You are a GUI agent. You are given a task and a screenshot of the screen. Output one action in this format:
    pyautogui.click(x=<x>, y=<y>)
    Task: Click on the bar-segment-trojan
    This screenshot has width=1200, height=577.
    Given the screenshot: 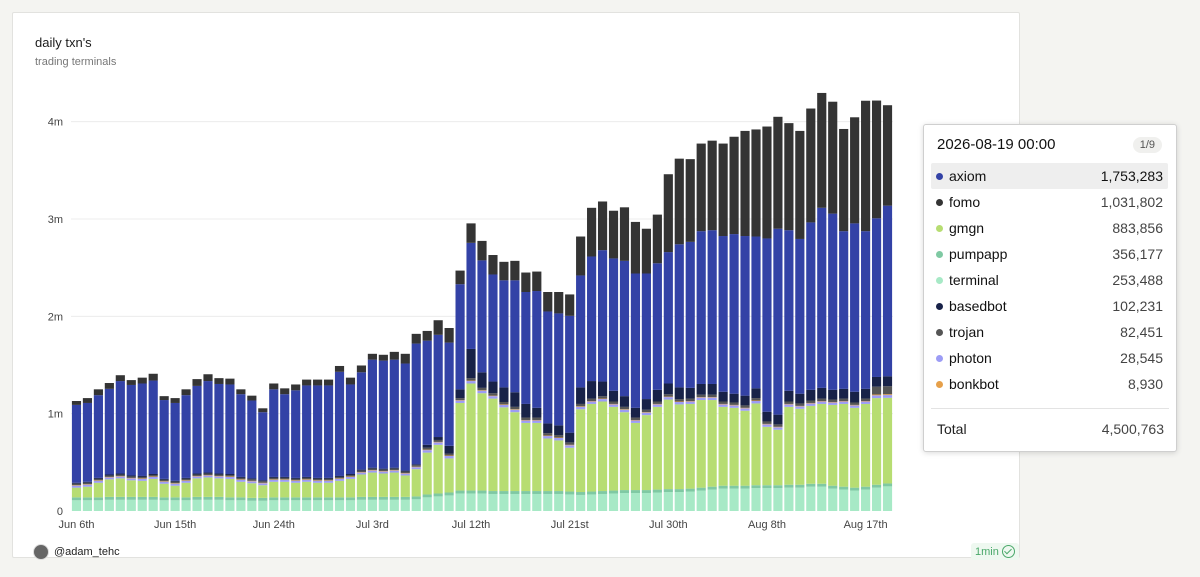 What is the action you would take?
    pyautogui.click(x=460, y=399)
    